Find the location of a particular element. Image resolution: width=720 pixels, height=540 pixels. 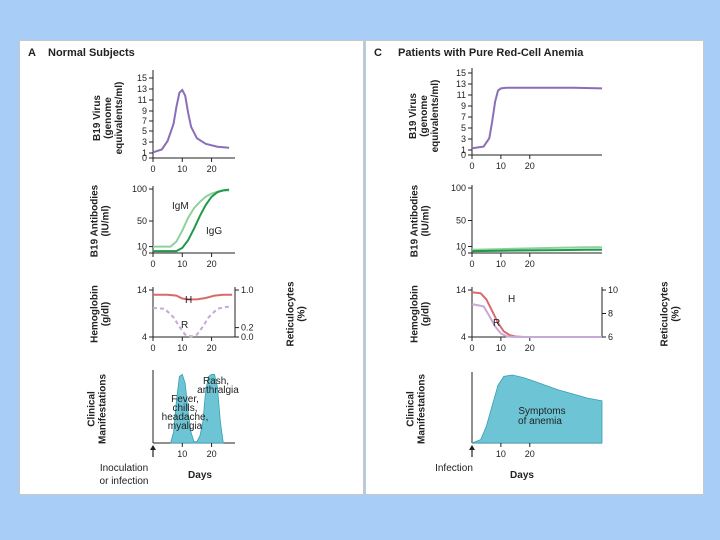

panel-c-title: Patients with Pure Red-Cell Anemia is located at coordinates (491, 53).